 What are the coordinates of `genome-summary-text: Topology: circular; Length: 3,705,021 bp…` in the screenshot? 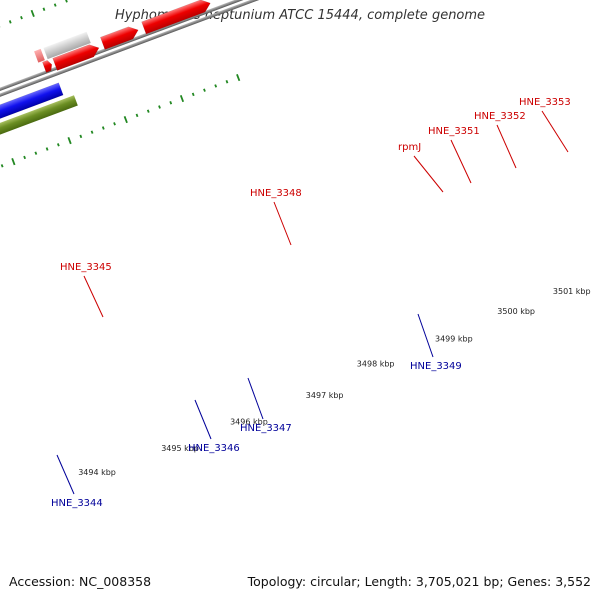 It's located at (419, 581).